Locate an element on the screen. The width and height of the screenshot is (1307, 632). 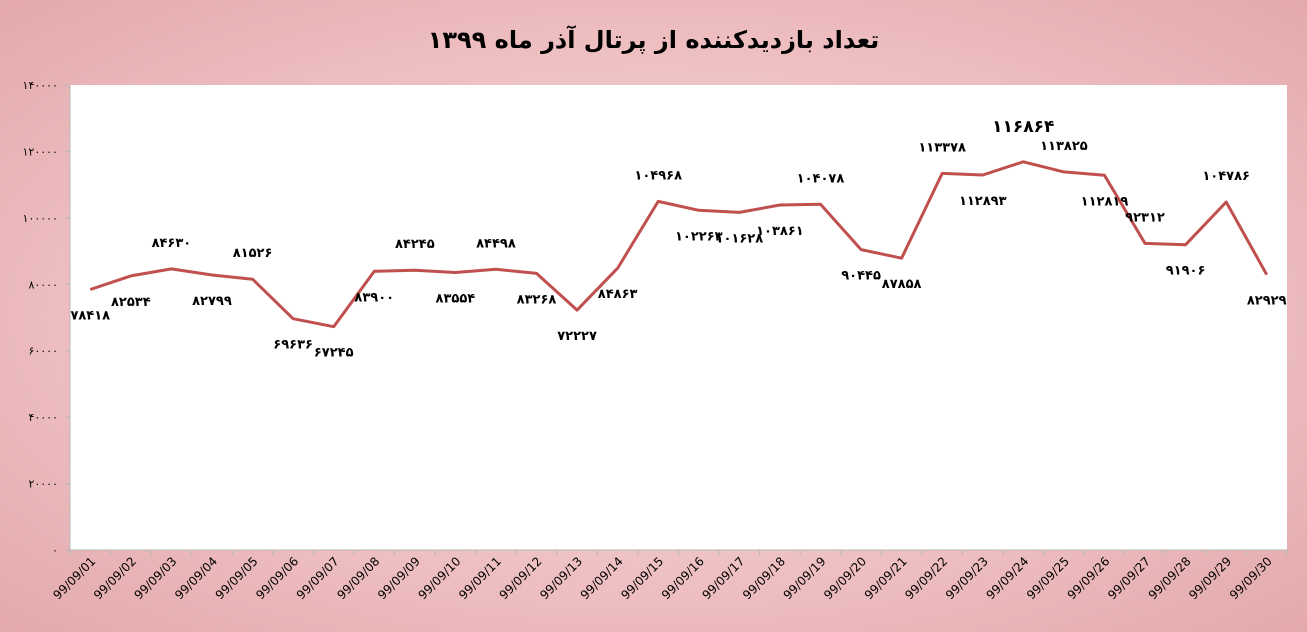
data-label: ۱۰۴۰۷۸ is located at coordinates (821, 178).